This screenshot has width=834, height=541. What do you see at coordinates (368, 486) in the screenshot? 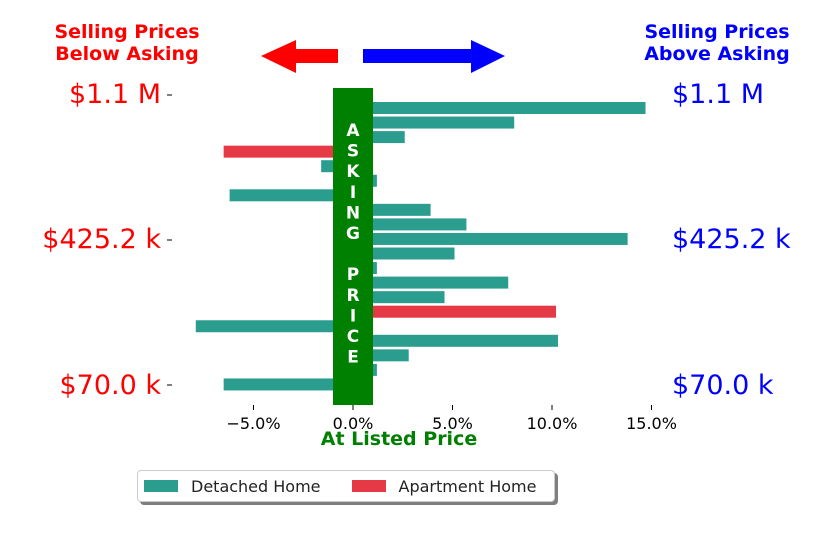
I see `legend-swatch-apartment` at bounding box center [368, 486].